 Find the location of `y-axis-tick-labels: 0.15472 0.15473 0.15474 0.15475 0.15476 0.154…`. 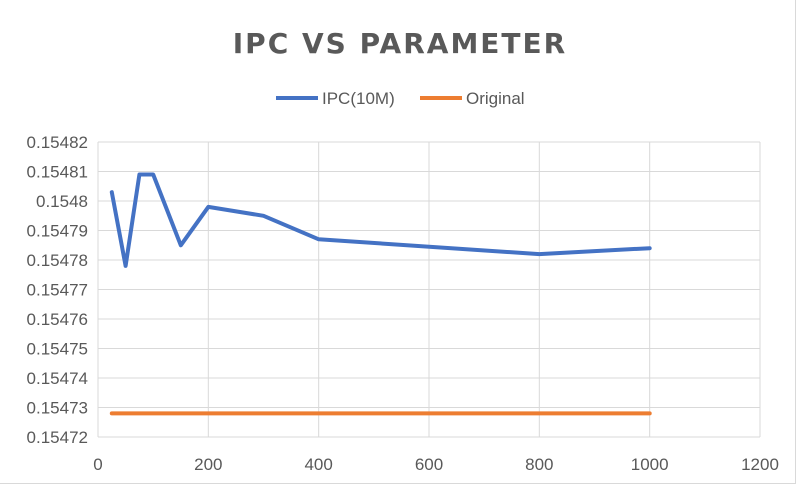

y-axis-tick-labels: 0.15472 0.15473 0.15474 0.15475 0.15476 0.154… is located at coordinates (57, 290).